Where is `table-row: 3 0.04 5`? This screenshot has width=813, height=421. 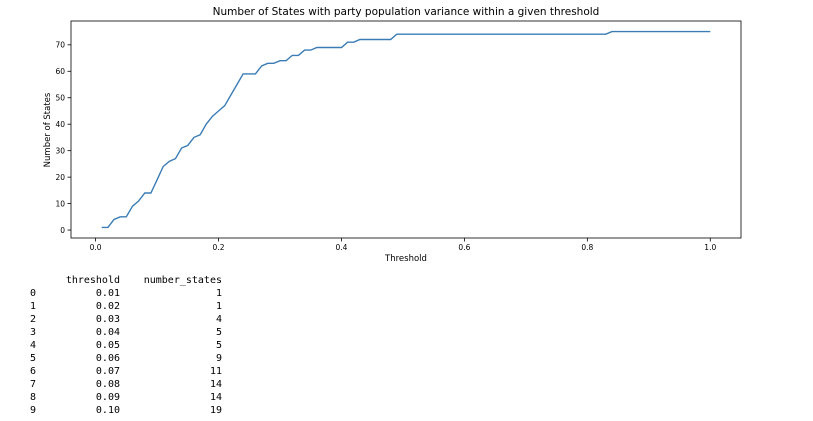 table-row: 3 0.04 5 is located at coordinates (126, 332).